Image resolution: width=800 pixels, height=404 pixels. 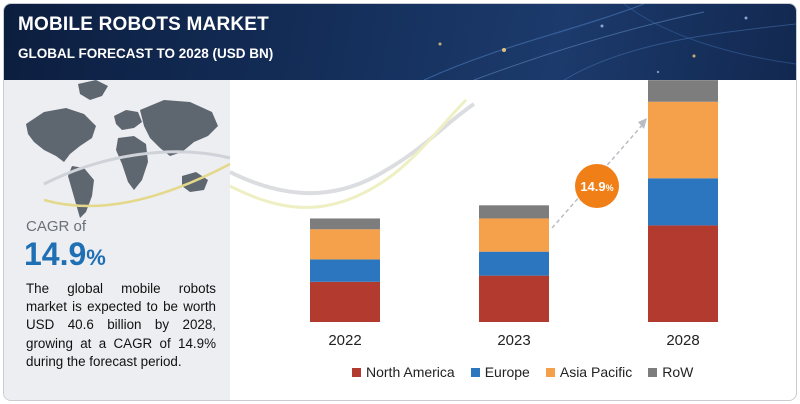 What do you see at coordinates (96, 257) in the screenshot?
I see `cagr-unit: %` at bounding box center [96, 257].